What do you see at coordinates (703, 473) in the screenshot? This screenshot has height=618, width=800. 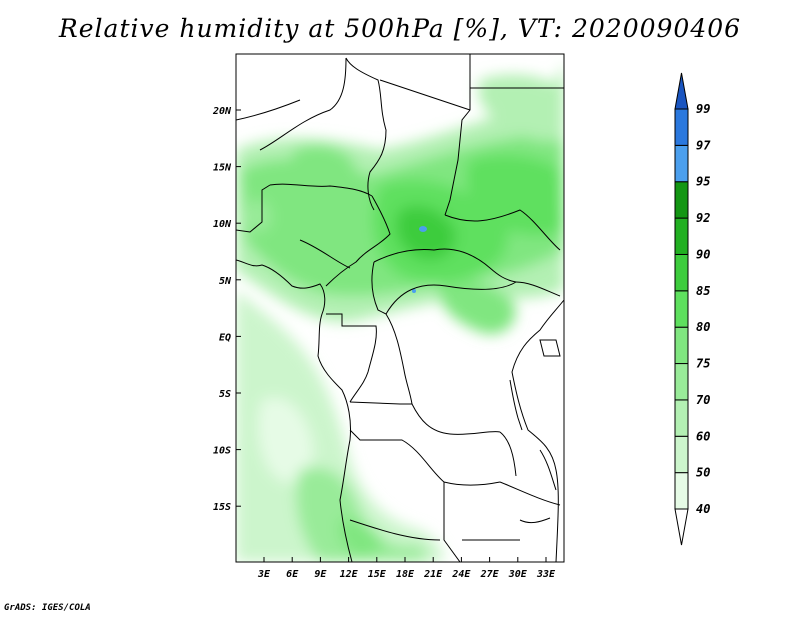 I see `colorbar-level-label: 50` at bounding box center [703, 473].